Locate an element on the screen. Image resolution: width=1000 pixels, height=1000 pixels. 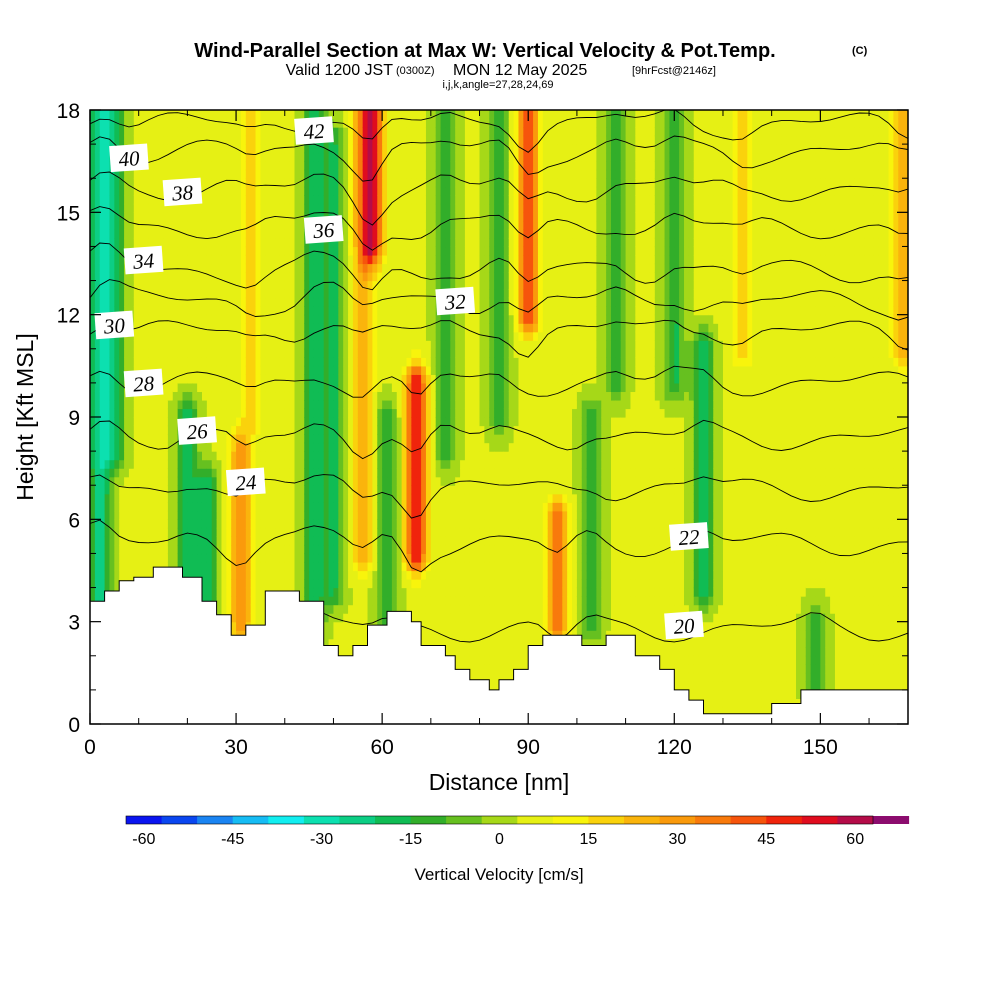
forecast-tag: [9hrFcst@2146z] is located at coordinates (674, 71).